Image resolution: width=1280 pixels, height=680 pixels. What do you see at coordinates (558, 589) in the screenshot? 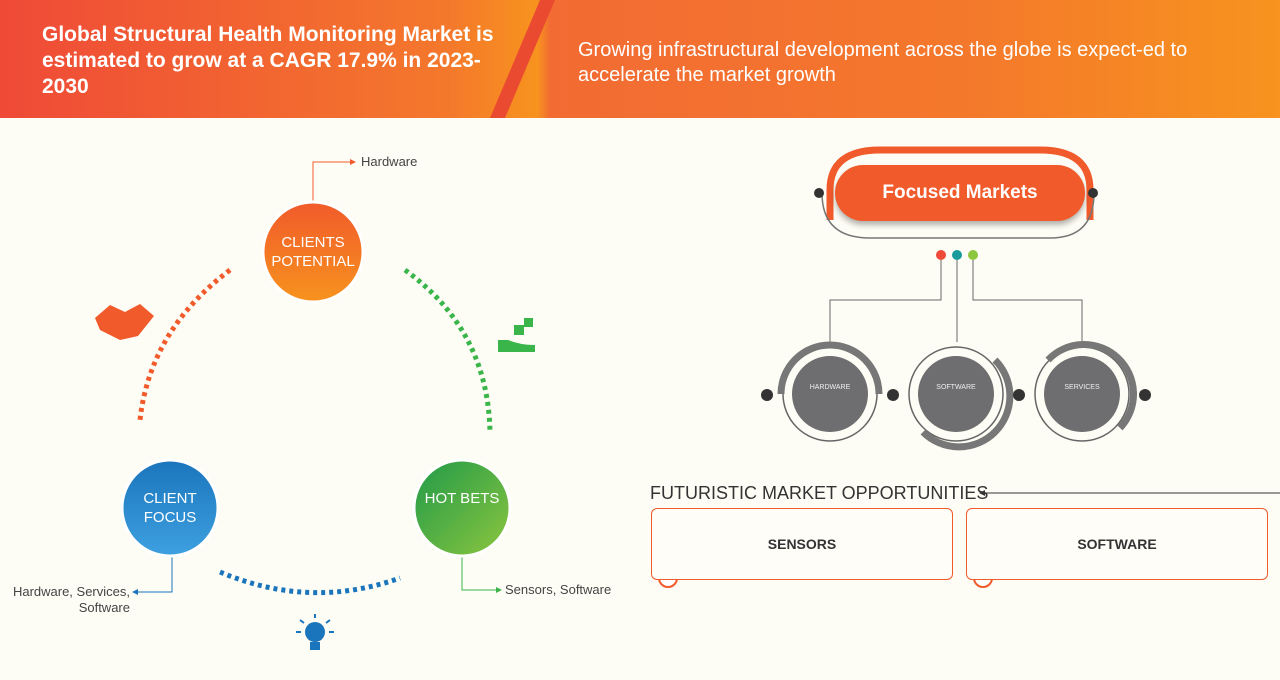
I see `hot-bets-note: Sensors, Software` at bounding box center [558, 589].